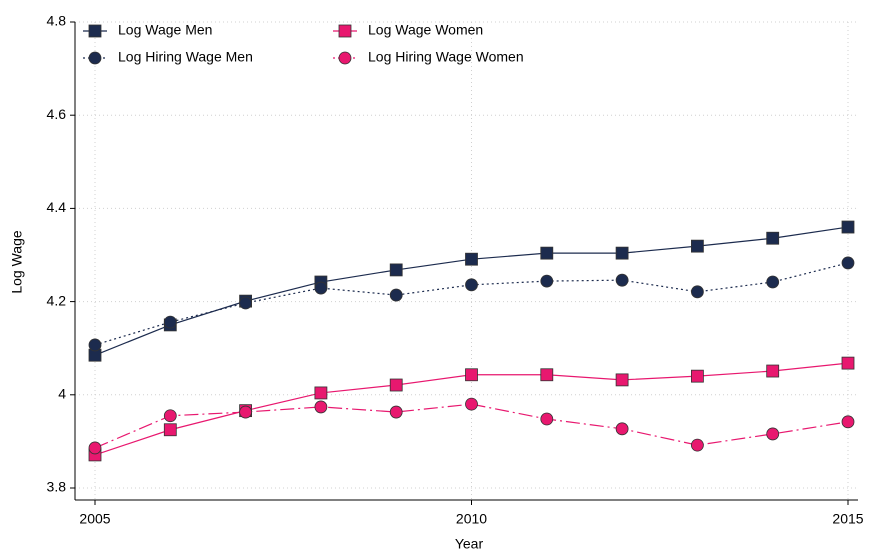 The height and width of the screenshot is (556, 870). What do you see at coordinates (17, 262) in the screenshot?
I see `y-axis-label: Log Wage` at bounding box center [17, 262].